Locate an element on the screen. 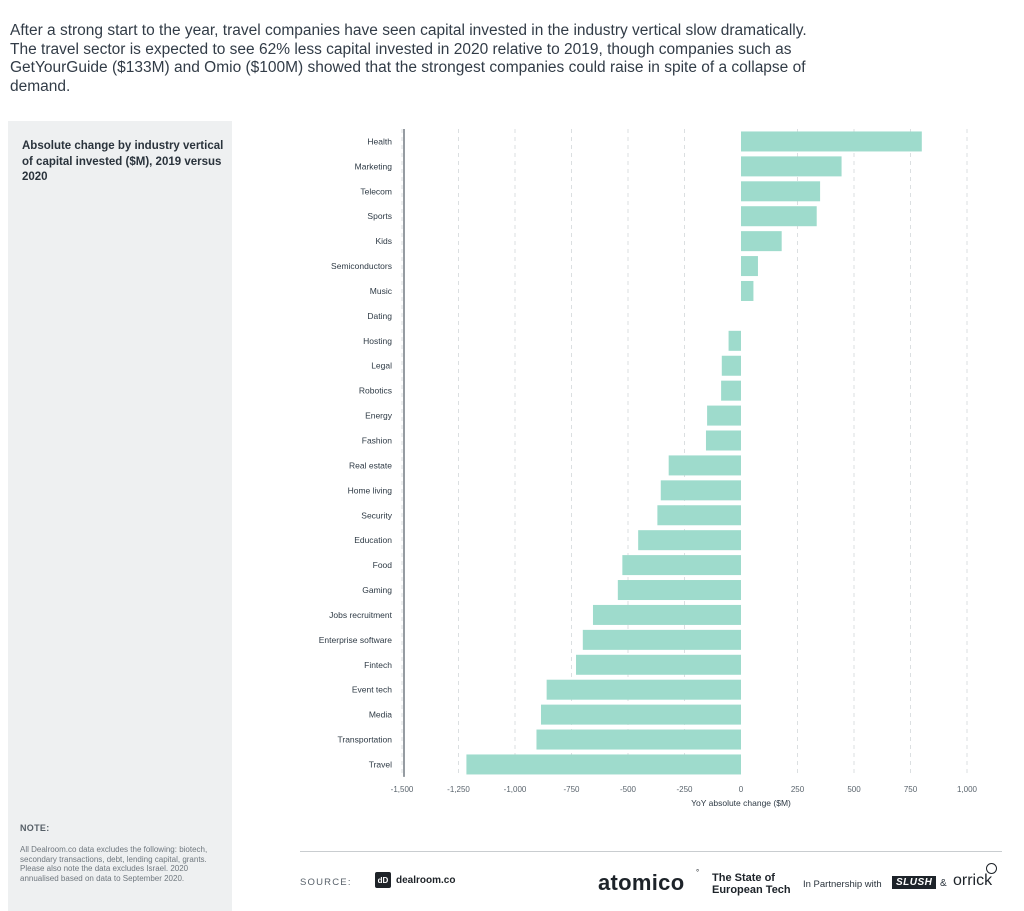 The image size is (1024, 911). bar-transportation is located at coordinates (638, 739).